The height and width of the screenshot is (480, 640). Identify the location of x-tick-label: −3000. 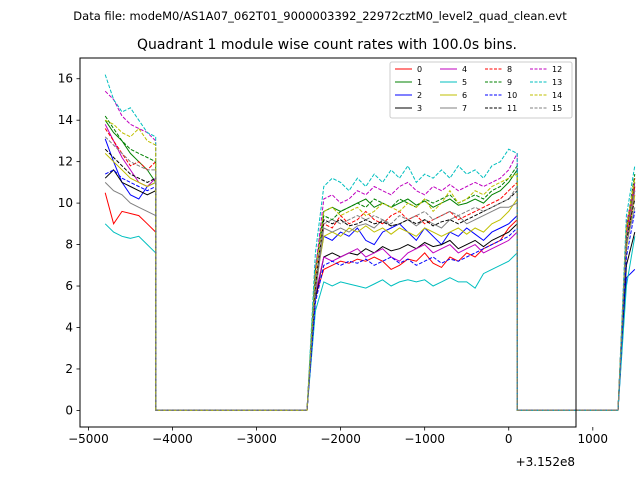
(256, 439).